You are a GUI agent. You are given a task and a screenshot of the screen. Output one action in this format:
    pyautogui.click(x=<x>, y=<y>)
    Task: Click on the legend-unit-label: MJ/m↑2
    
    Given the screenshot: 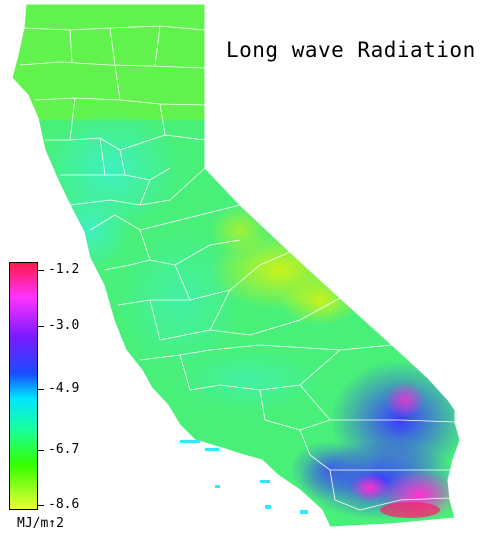 What is the action you would take?
    pyautogui.click(x=40, y=523)
    